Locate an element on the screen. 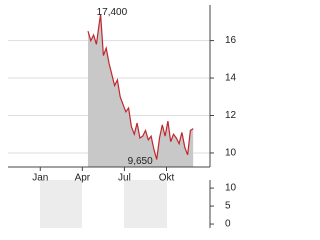  y-tick-label: 5 is located at coordinates (228, 206).